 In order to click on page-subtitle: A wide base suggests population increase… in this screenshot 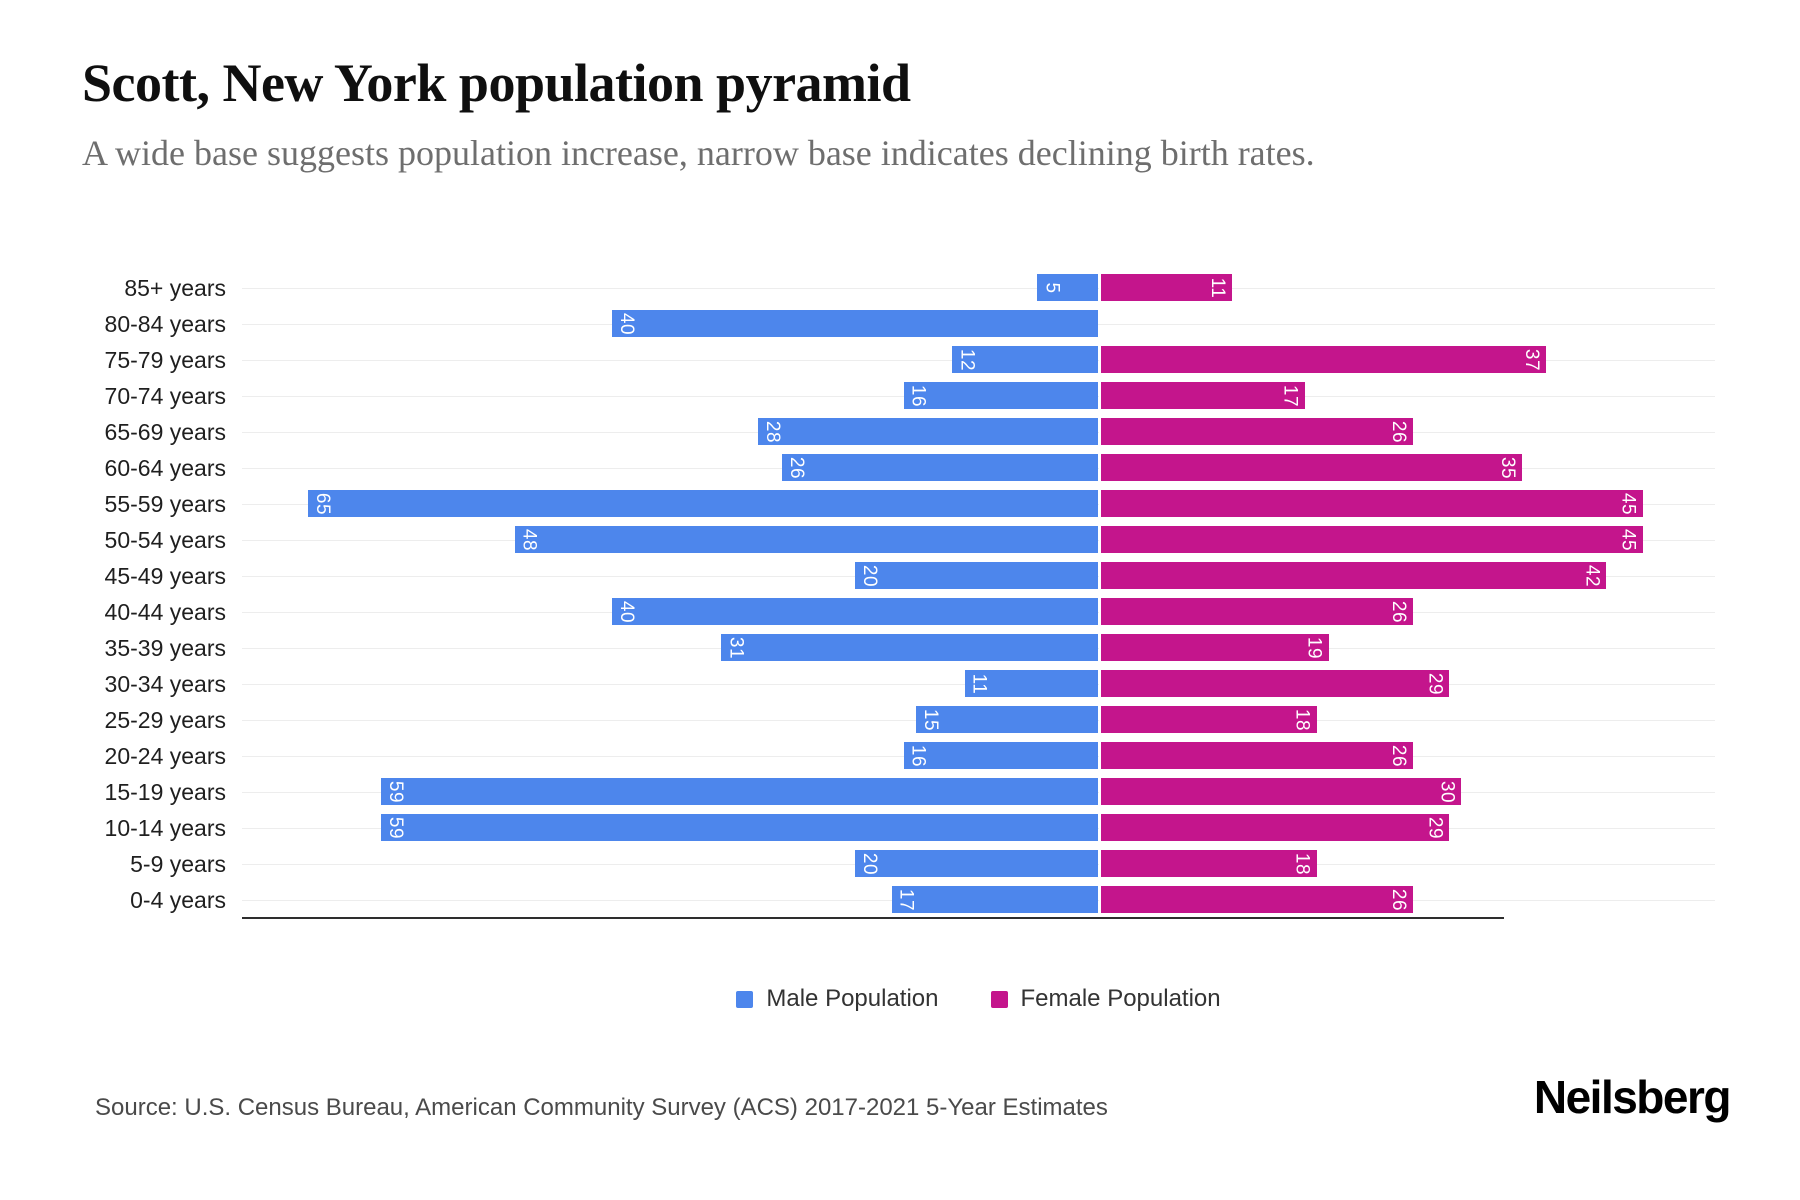, I will do `click(698, 153)`.